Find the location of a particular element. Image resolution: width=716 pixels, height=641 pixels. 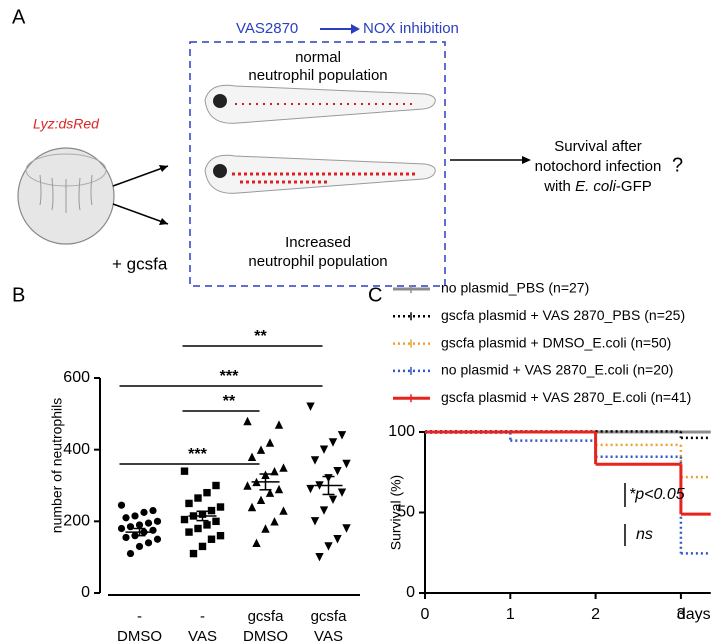

x-tick-label: 0 is located at coordinates (425, 614).